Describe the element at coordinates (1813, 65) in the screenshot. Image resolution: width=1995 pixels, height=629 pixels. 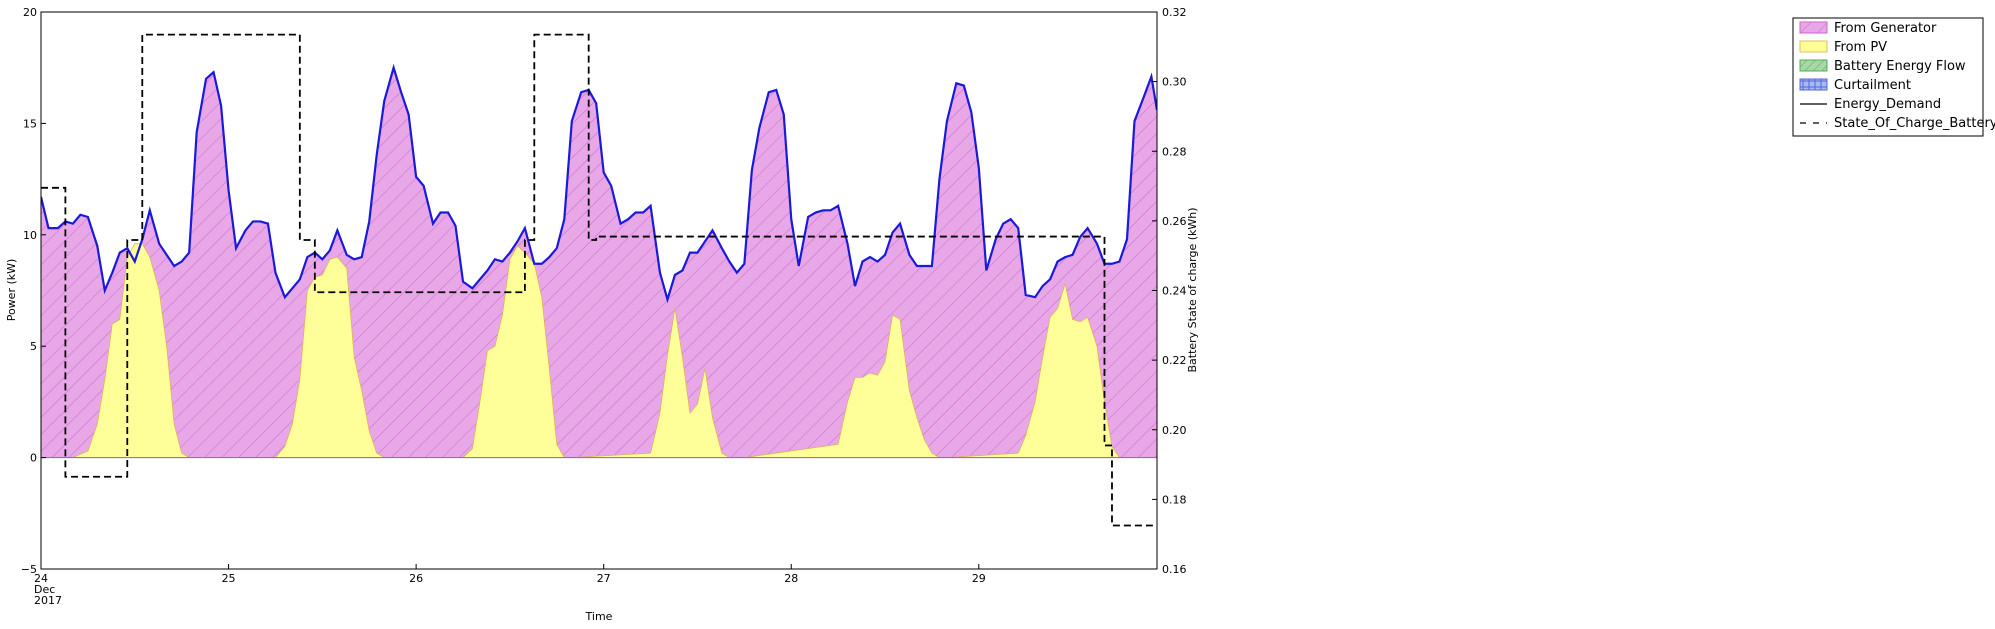
I see `legend-swatch-battery-energy-flow` at that location.